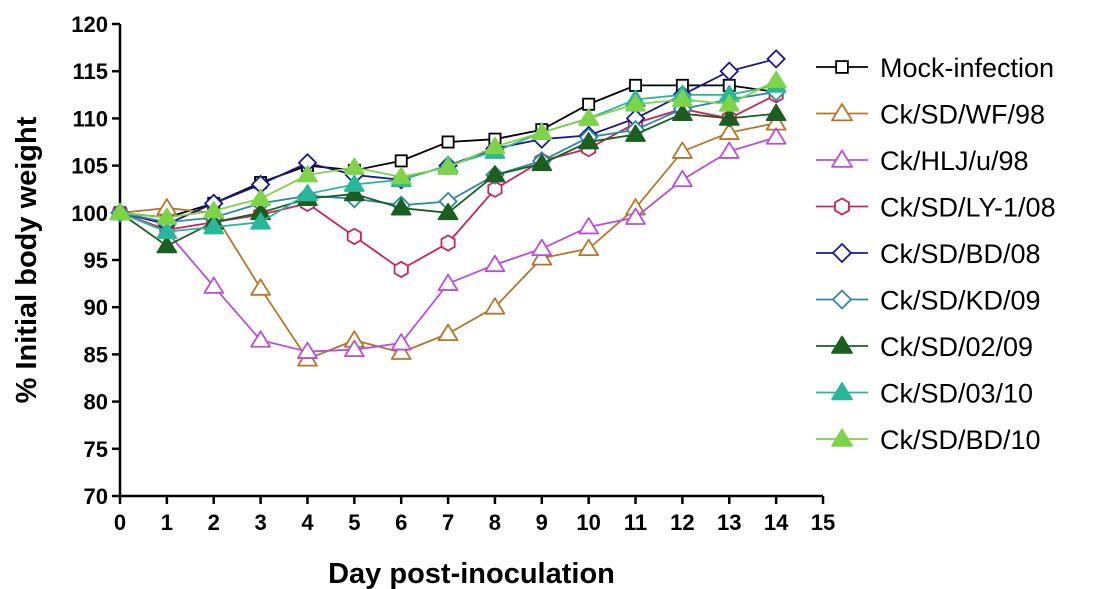 Image resolution: width=1094 pixels, height=589 pixels. I want to click on y-tick-label: 80, so click(96, 402).